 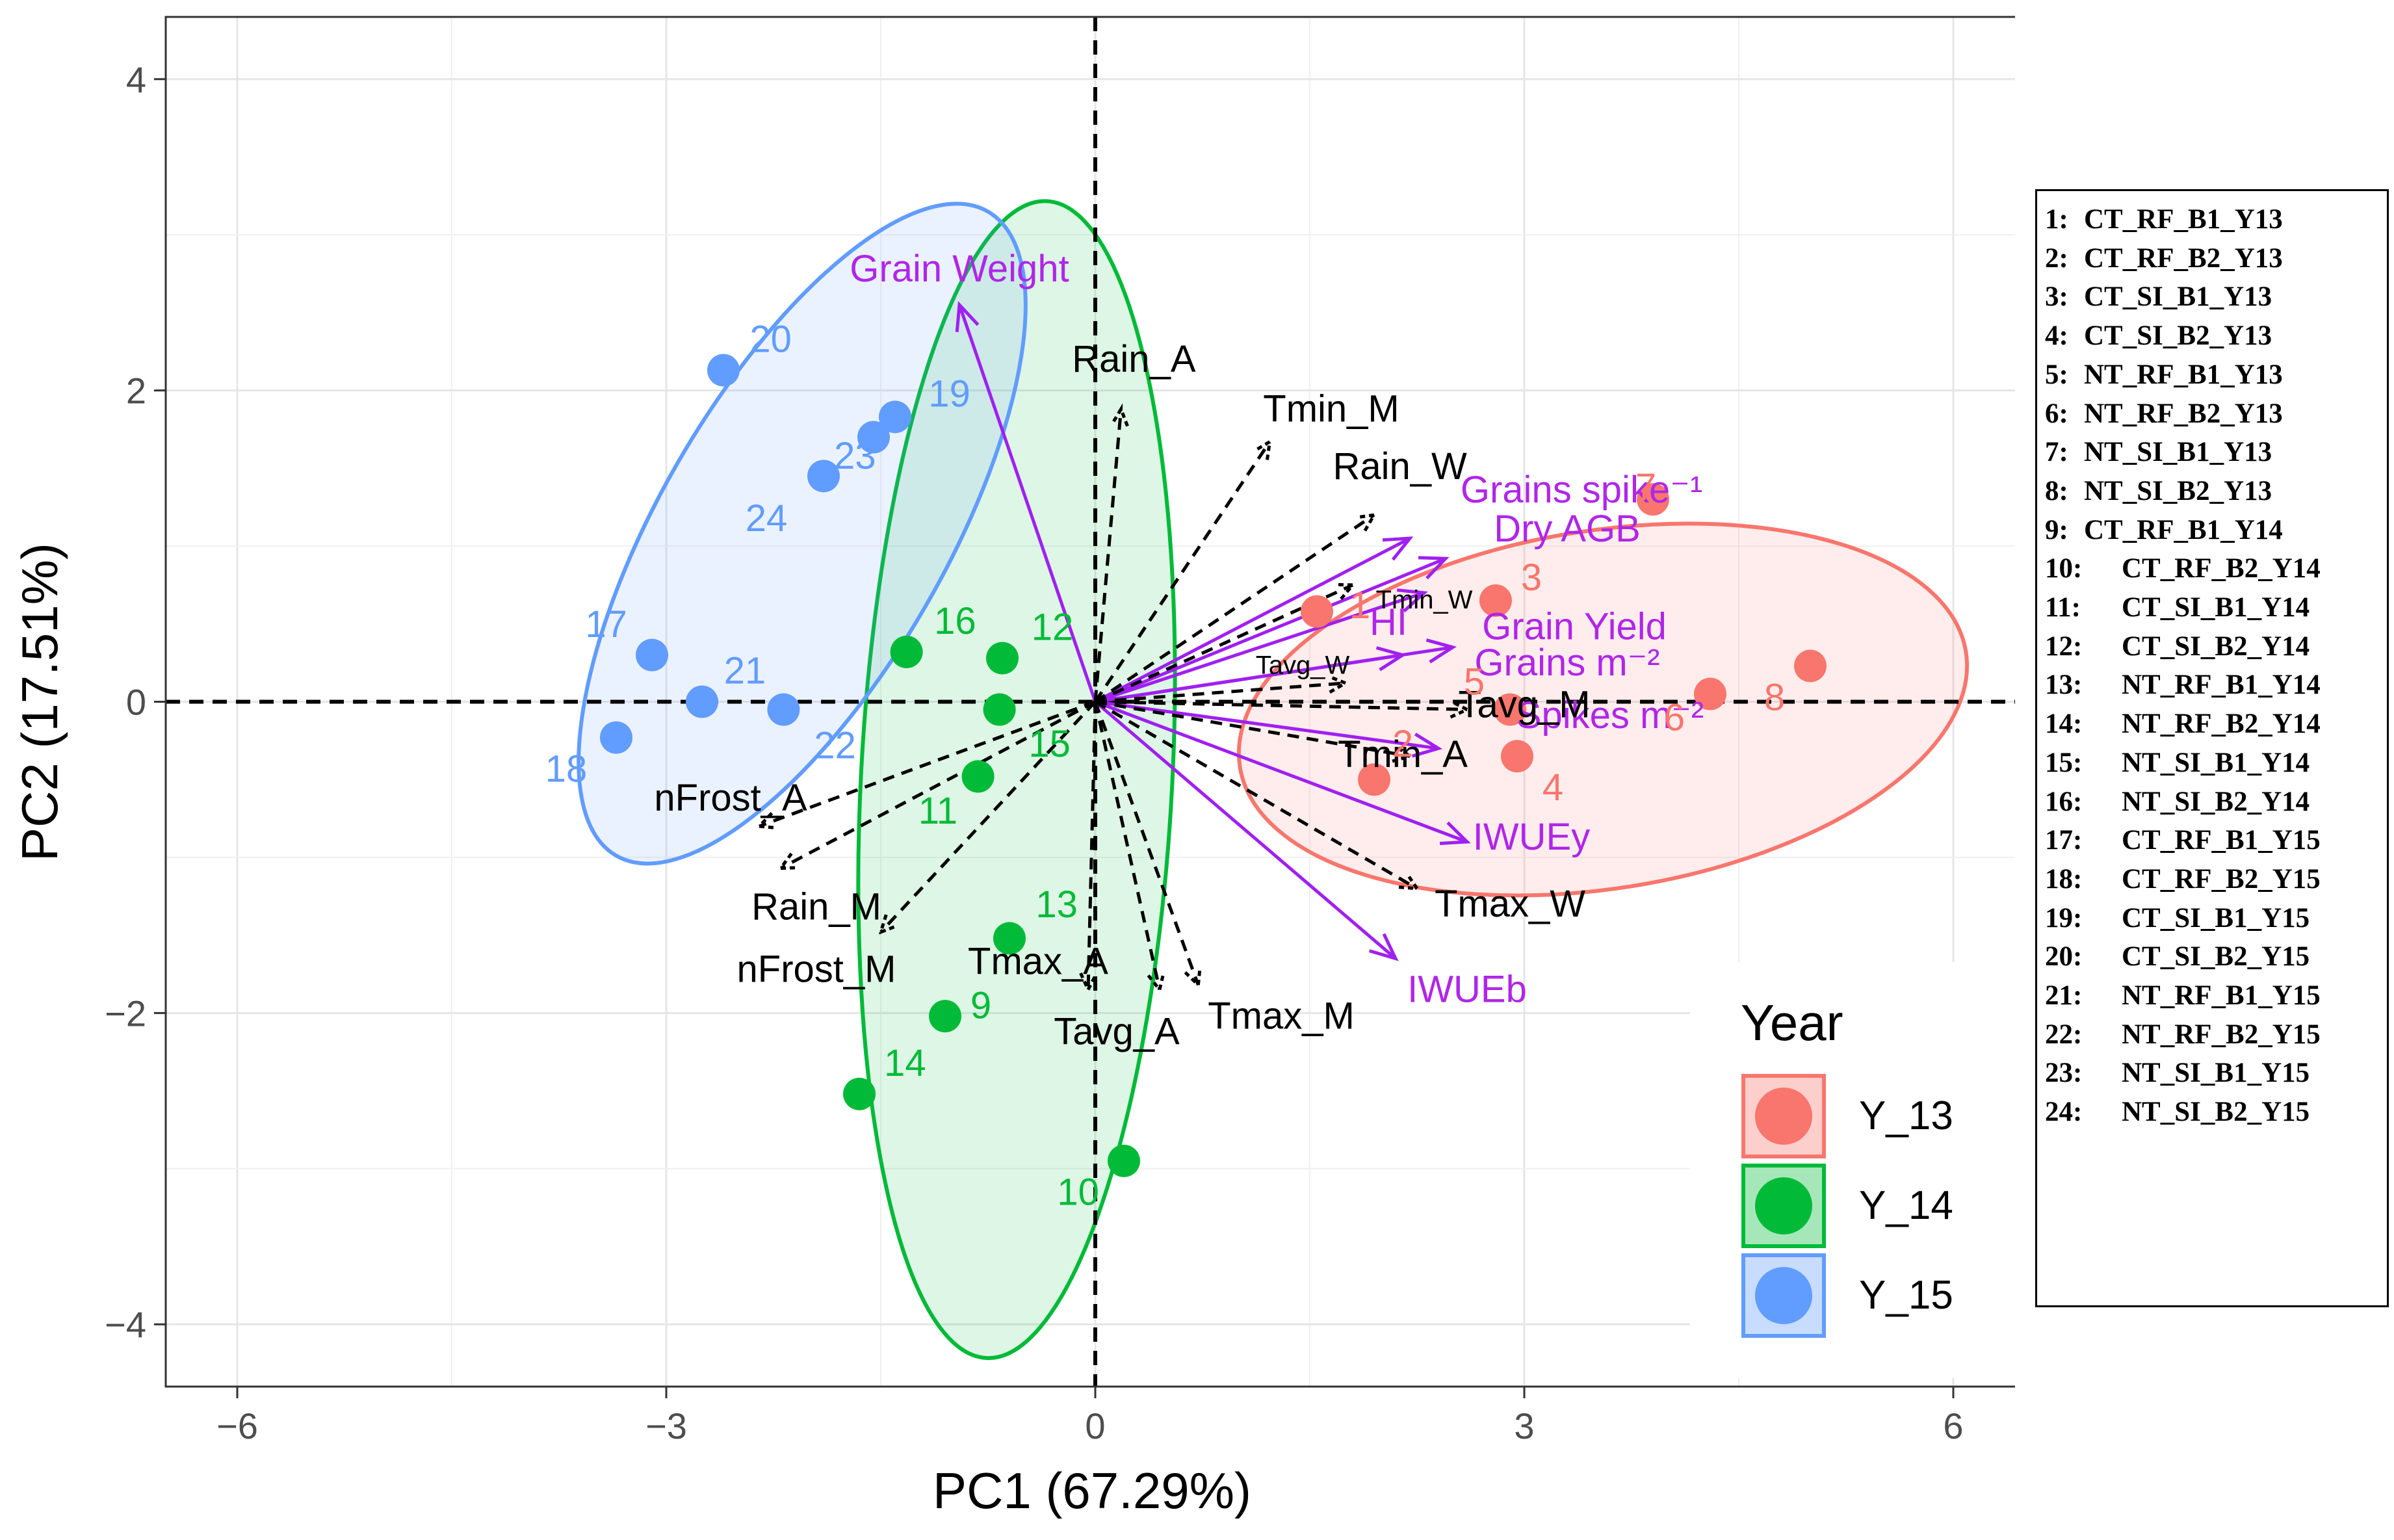 I want to click on point-label: 21, so click(x=745, y=671).